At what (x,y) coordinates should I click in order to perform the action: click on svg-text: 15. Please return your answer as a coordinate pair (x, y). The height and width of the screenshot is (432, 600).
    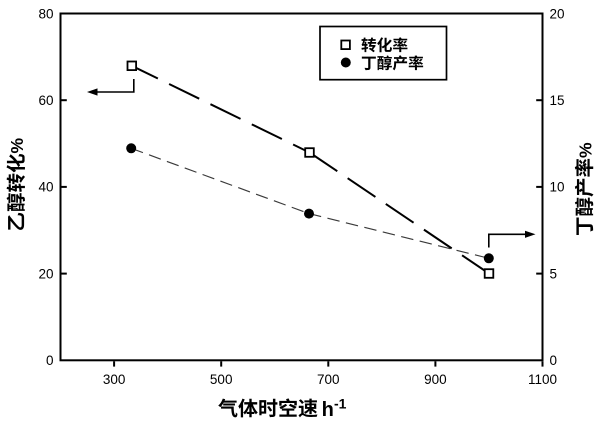
    Looking at the image, I should click on (557, 100).